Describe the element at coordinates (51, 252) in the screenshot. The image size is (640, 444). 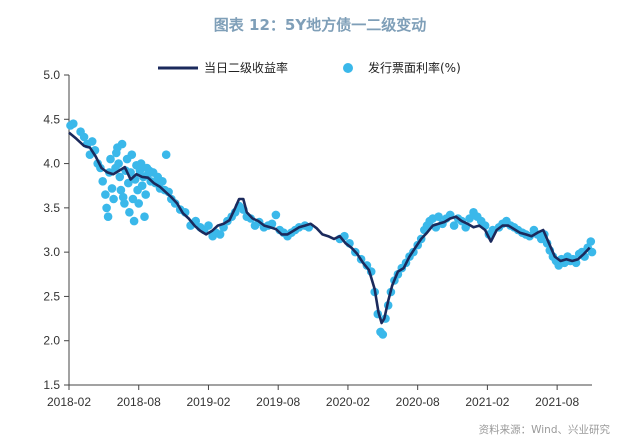
I see `y-tick-label: 3.0` at that location.